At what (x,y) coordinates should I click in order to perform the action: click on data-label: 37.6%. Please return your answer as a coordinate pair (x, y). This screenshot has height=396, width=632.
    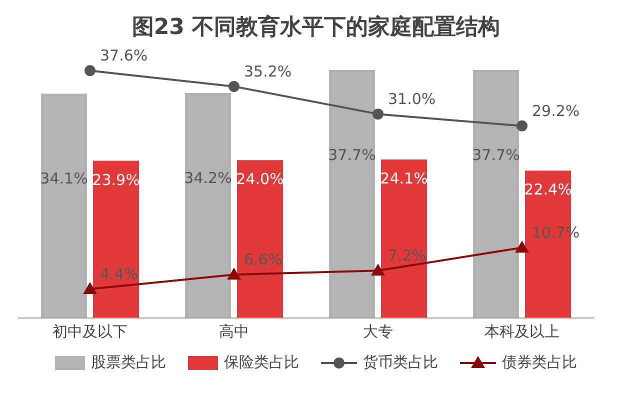
    Looking at the image, I should click on (124, 55).